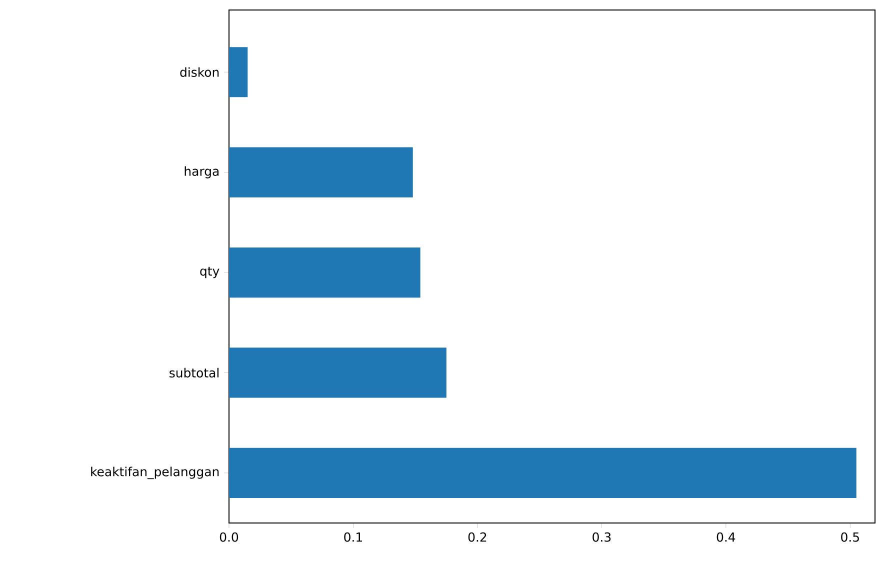 The width and height of the screenshot is (878, 567). I want to click on x-tick-label: 0.5, so click(850, 537).